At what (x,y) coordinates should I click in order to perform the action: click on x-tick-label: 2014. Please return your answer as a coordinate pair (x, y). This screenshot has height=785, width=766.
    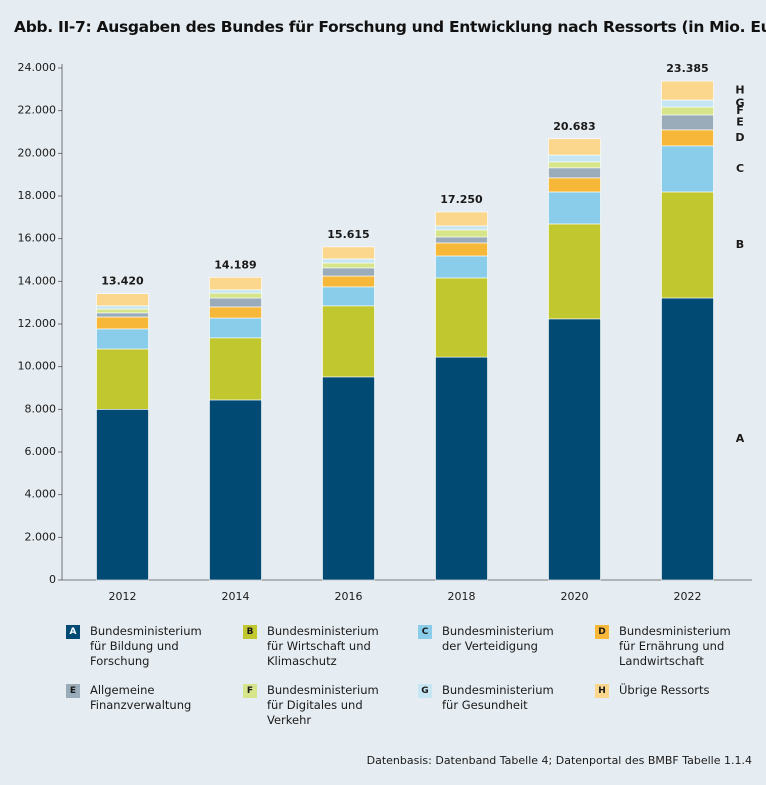
    Looking at the image, I should click on (236, 596).